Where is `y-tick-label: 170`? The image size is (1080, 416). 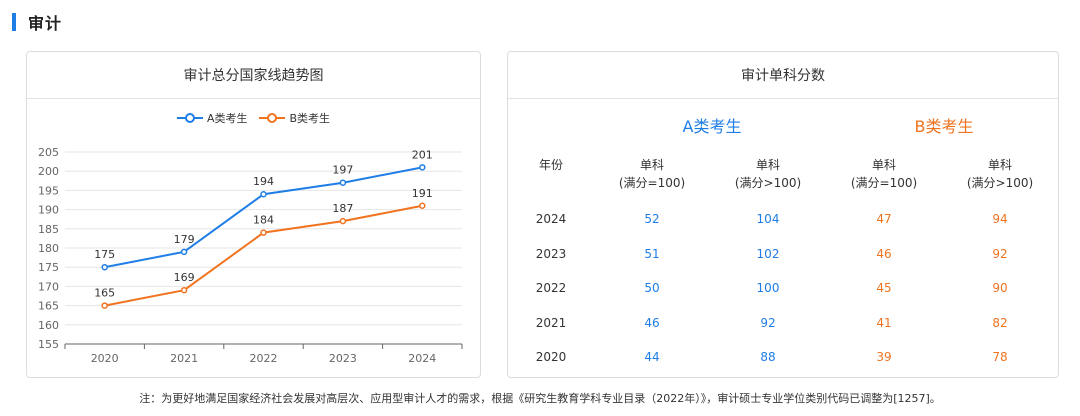
y-tick-label: 170 is located at coordinates (48, 286).